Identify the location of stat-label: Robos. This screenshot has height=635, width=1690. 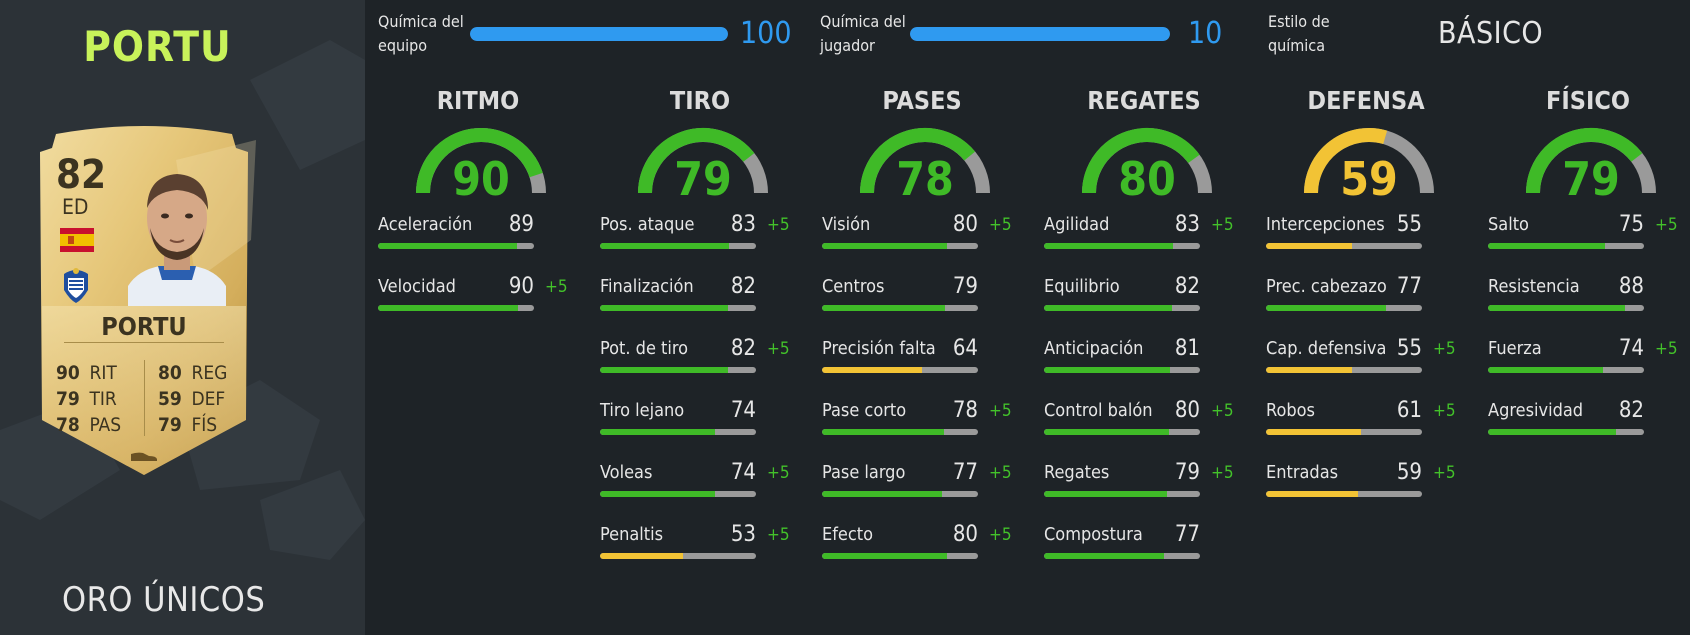
(1290, 410).